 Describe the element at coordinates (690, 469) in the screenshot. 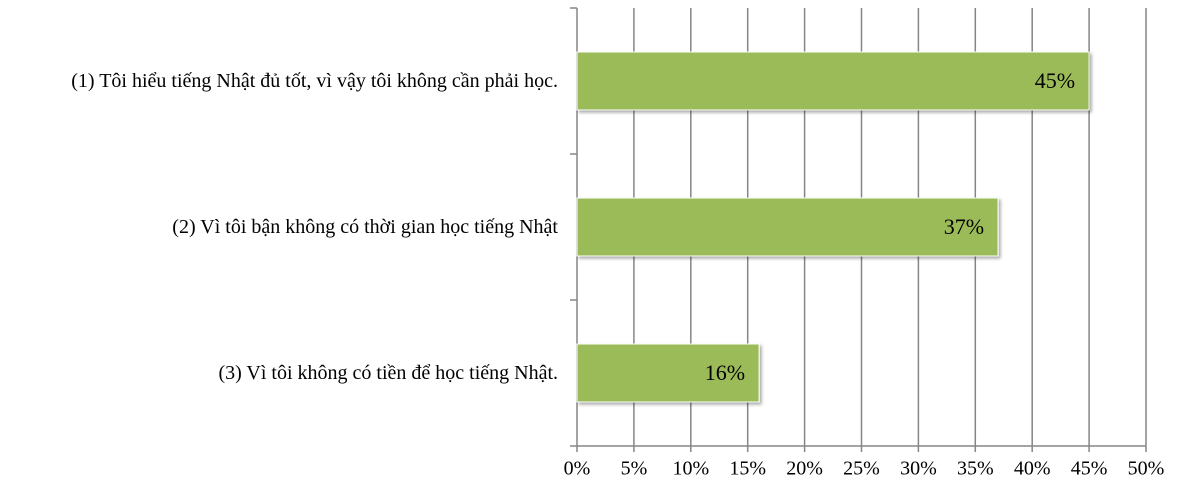

I see `x-tick-label: 10%` at that location.